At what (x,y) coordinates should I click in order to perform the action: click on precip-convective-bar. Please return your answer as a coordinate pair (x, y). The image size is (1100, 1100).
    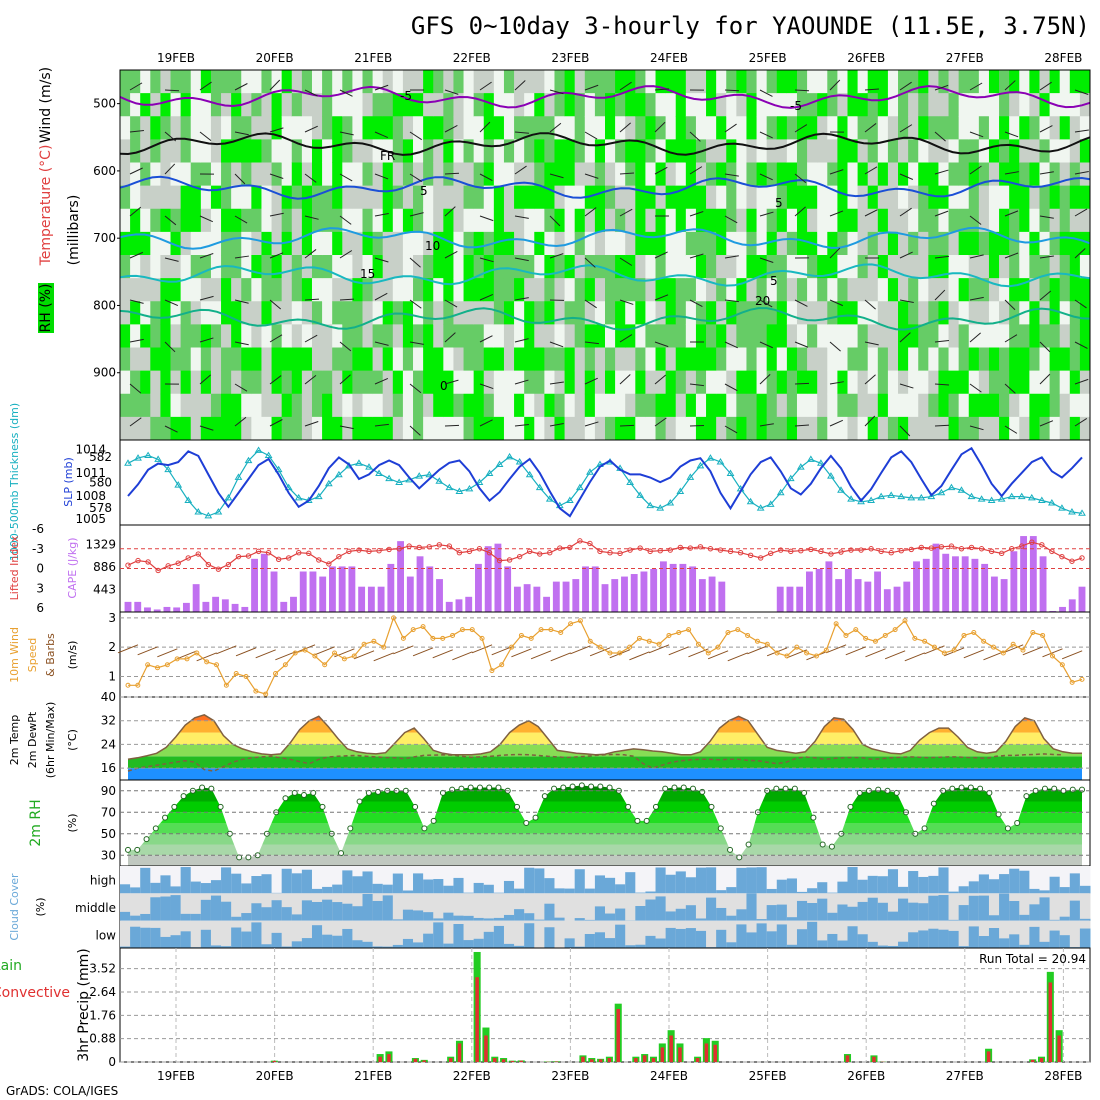
    Looking at the image, I should click on (600, 1060).